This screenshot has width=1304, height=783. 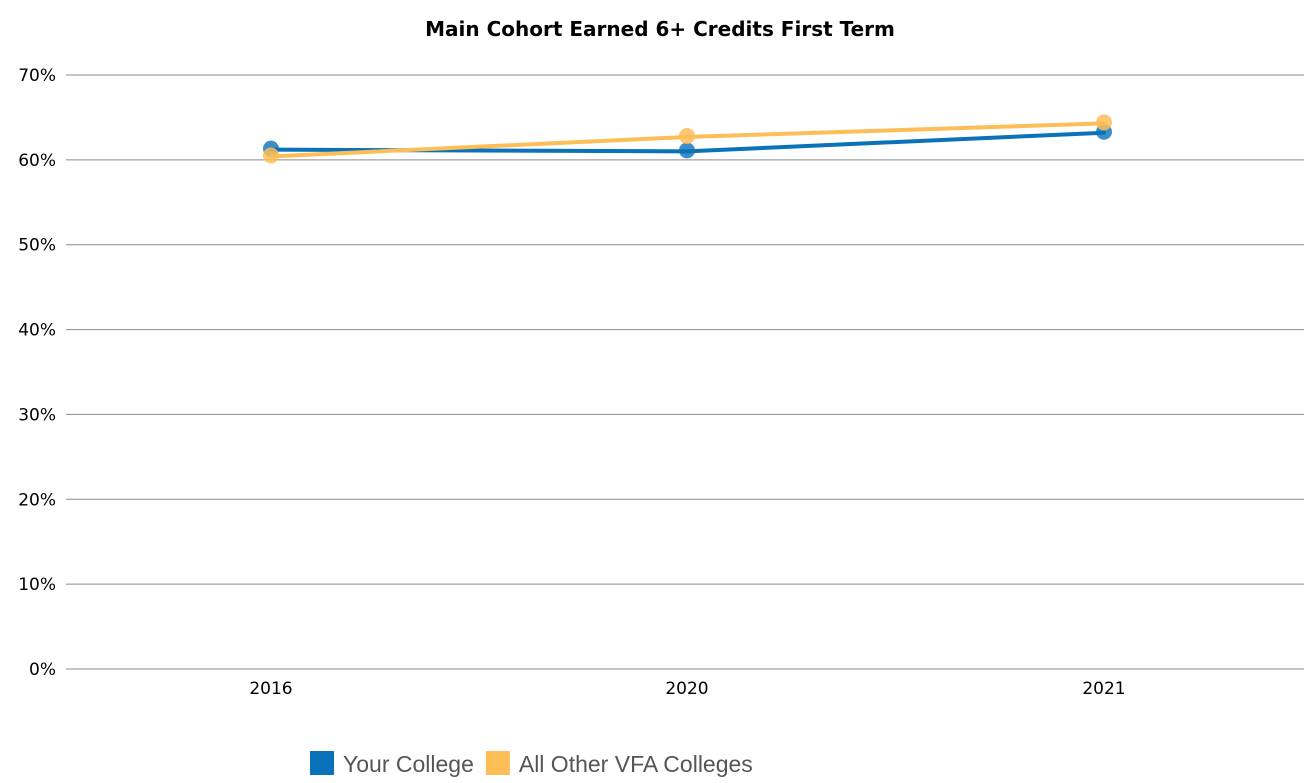 What do you see at coordinates (37, 585) in the screenshot?
I see `y-tick-label: 10%` at bounding box center [37, 585].